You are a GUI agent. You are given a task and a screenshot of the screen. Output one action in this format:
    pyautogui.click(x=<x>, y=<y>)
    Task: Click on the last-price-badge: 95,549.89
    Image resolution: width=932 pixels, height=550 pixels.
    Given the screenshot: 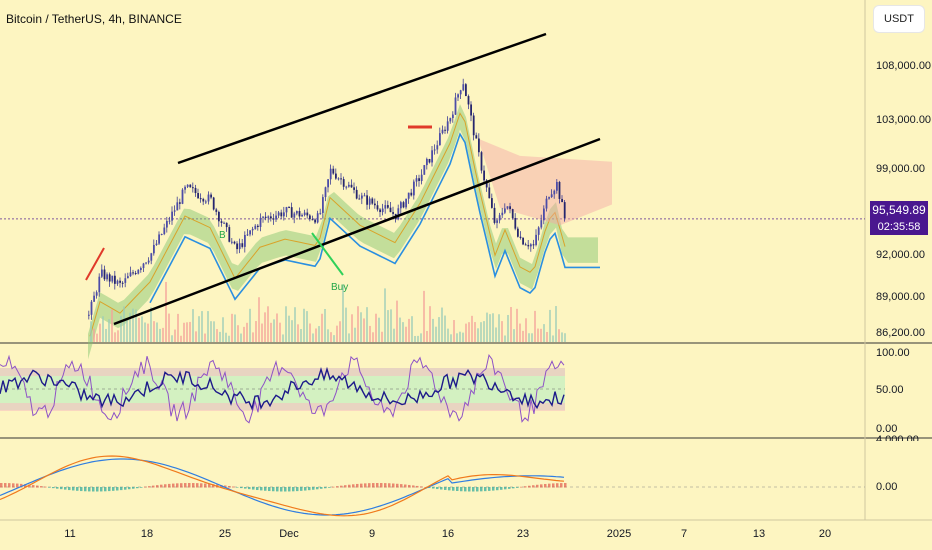 What is the action you would take?
    pyautogui.click(x=899, y=210)
    